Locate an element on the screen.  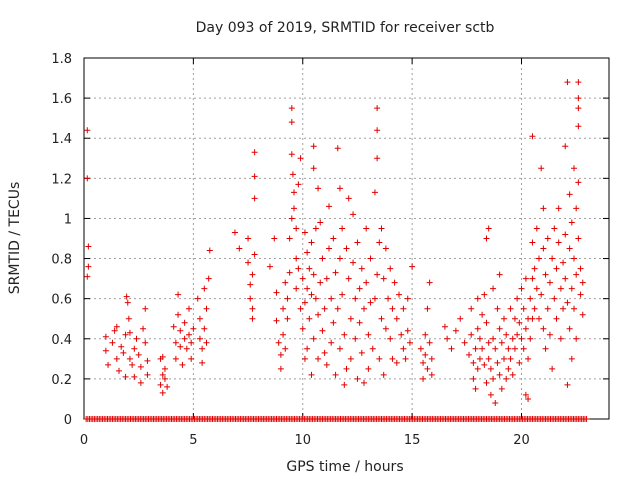
x-tick-label: 20 is located at coordinates (521, 440).